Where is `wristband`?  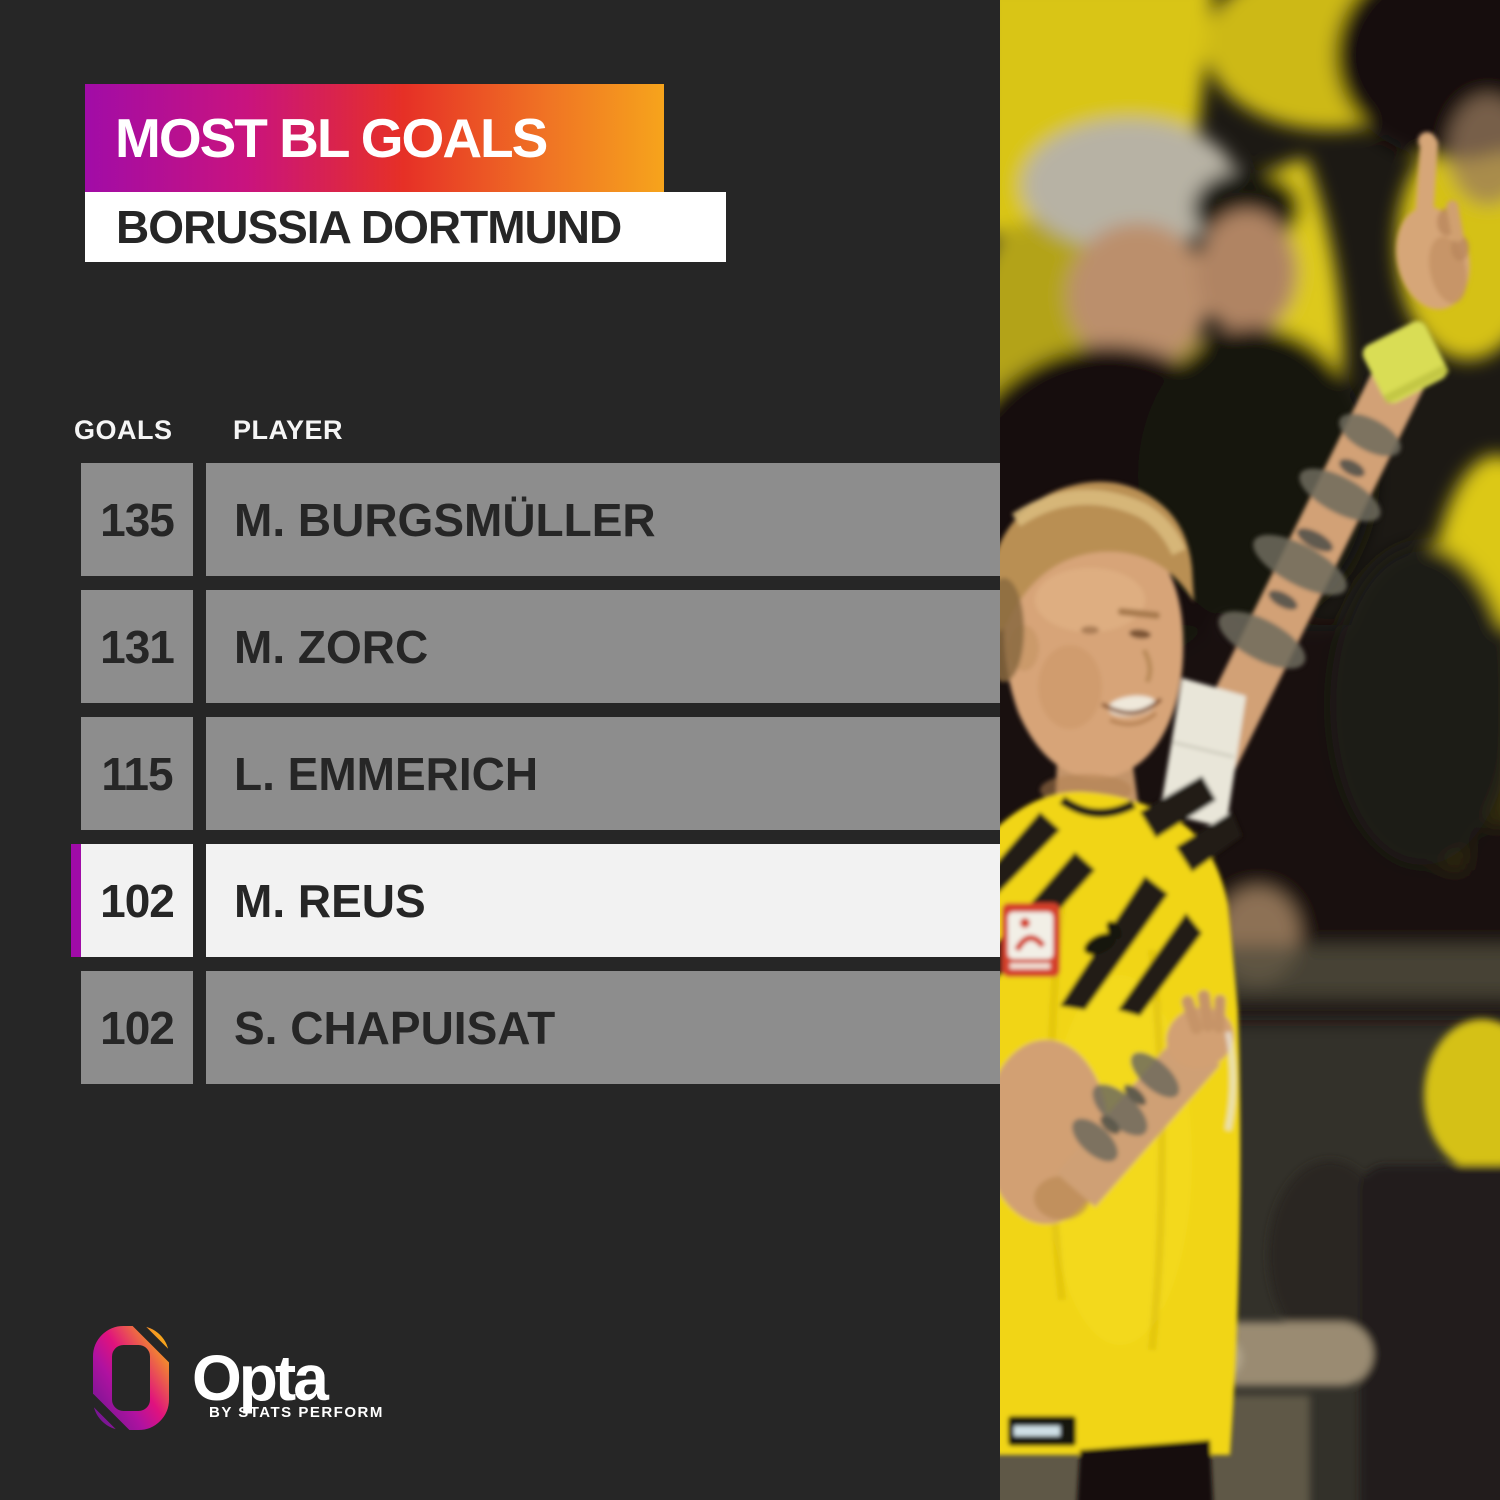
wristband is located at coordinates (1406, 362).